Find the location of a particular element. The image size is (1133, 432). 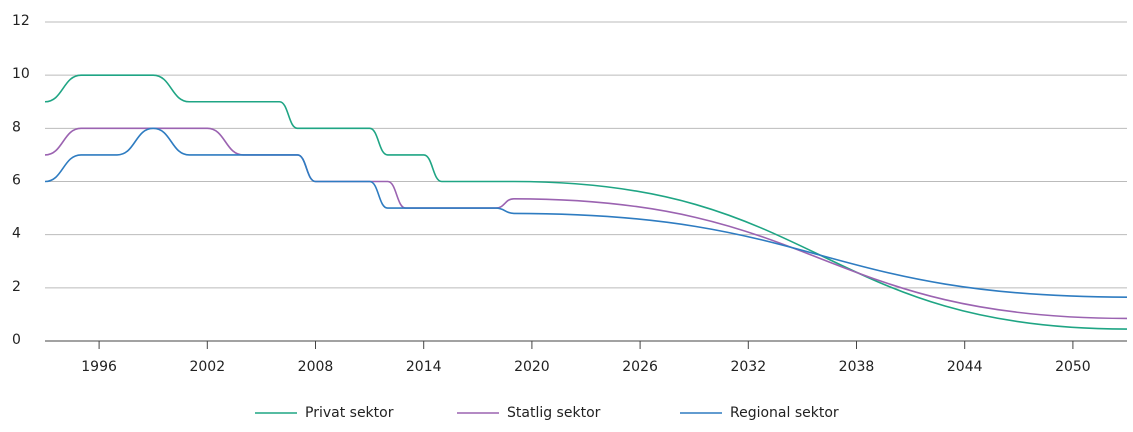

legend-label: Statlig sektor is located at coordinates (554, 413).